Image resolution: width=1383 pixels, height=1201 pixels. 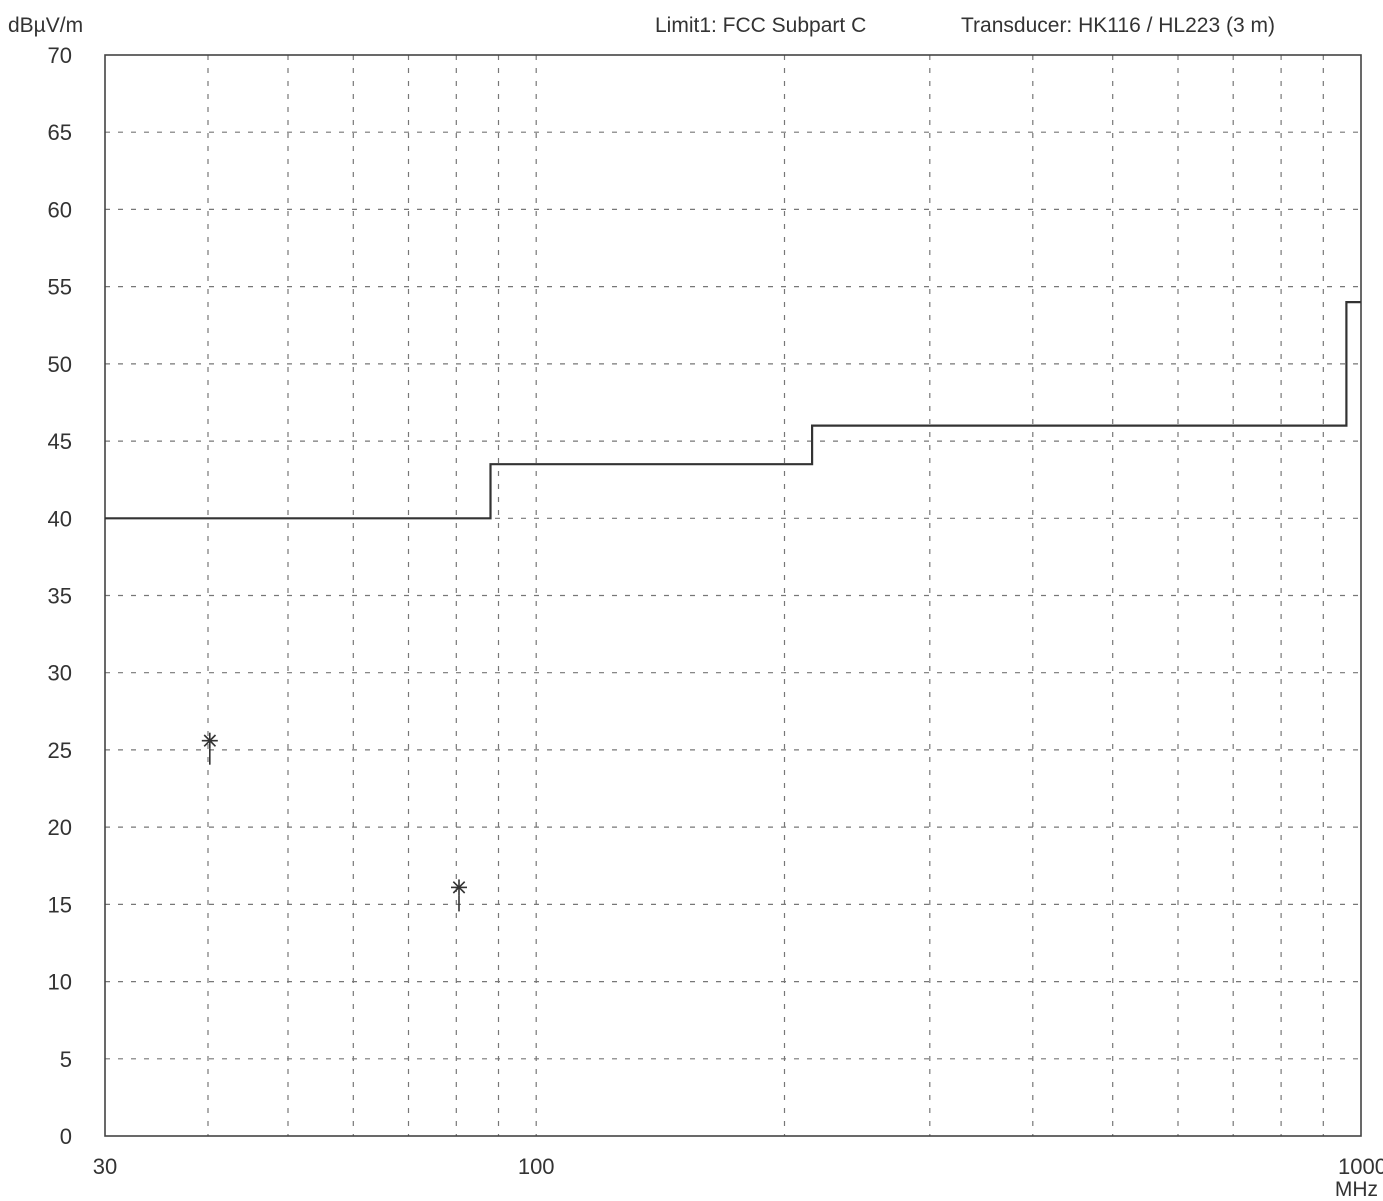 I want to click on x-tick-labels: 30 100 1000, so click(x=738, y=1166).